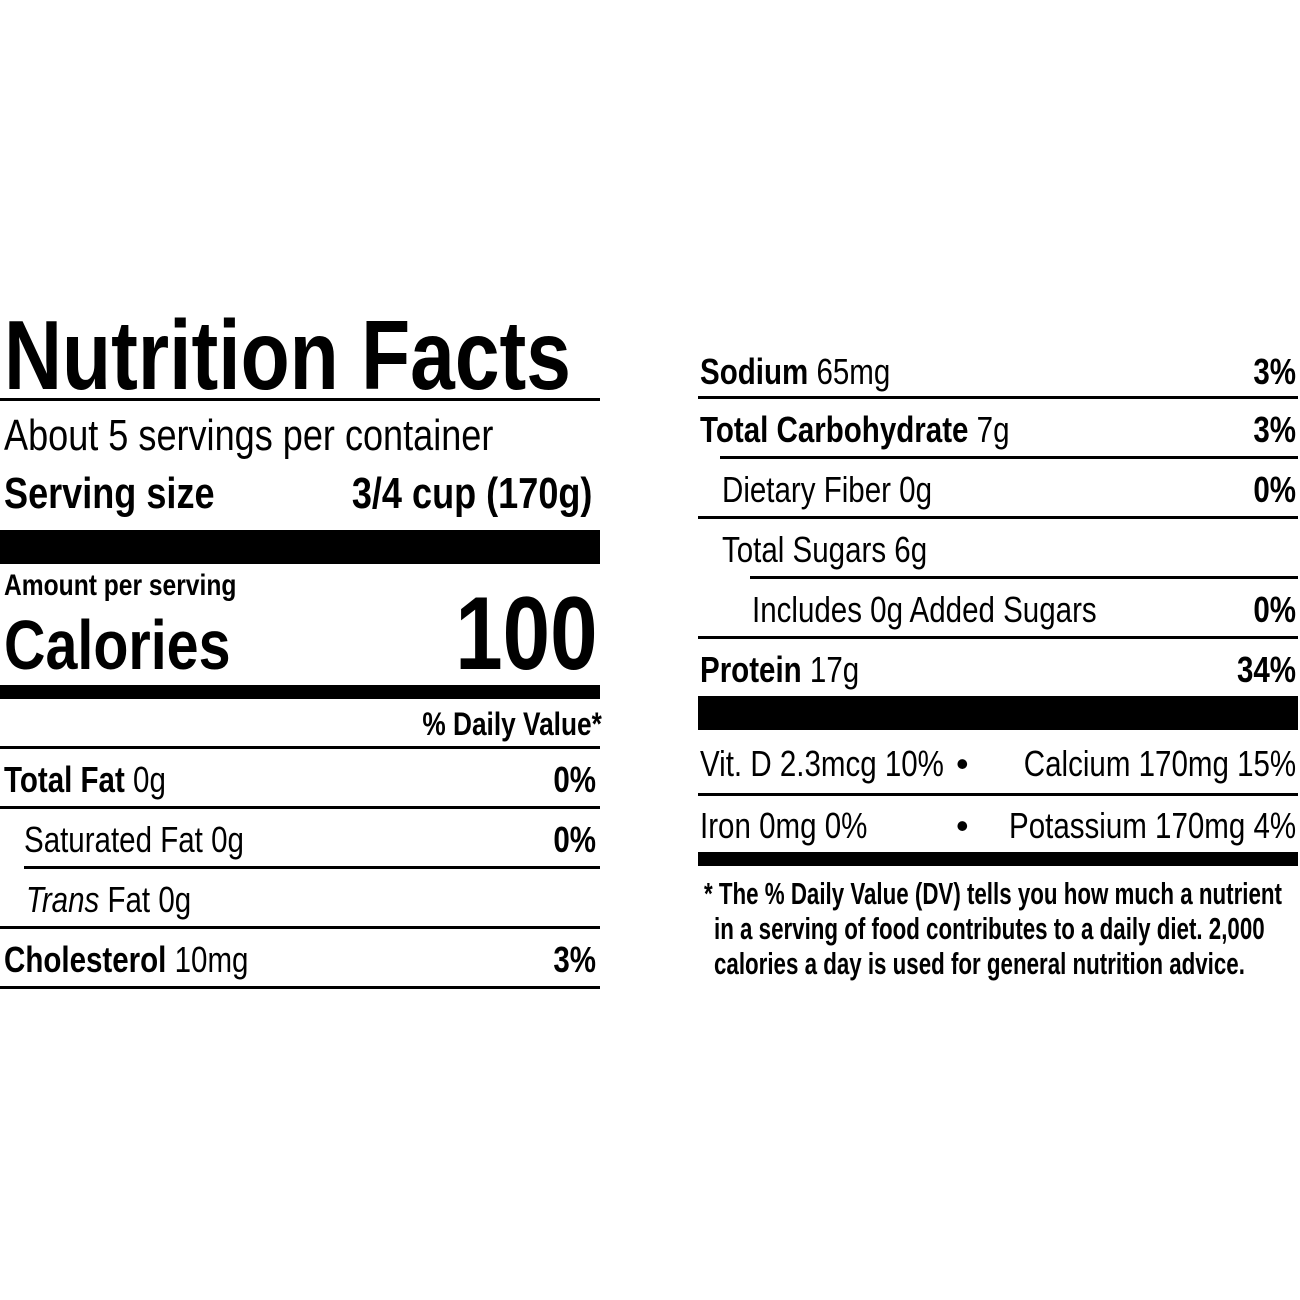  Describe the element at coordinates (1152, 825) in the screenshot. I see `potassium: Potassium 170mg 4%` at that location.